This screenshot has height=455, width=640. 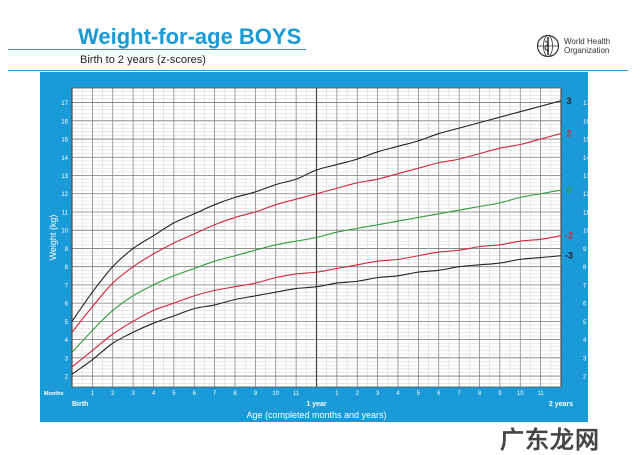 I want to click on y-tick-label-left: 13, so click(x=64, y=177).